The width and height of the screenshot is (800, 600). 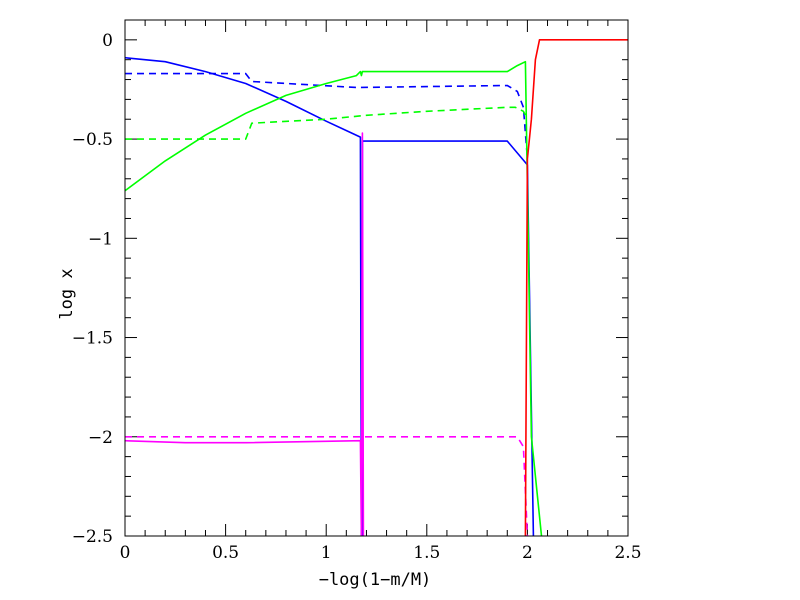 What do you see at coordinates (527, 553) in the screenshot?
I see `x-tick-label: 2` at bounding box center [527, 553].